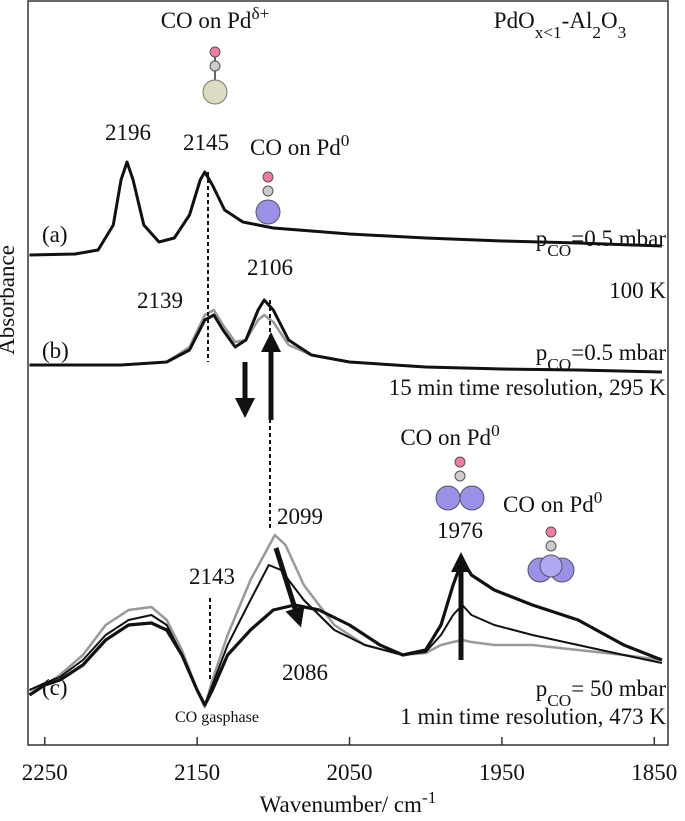 The height and width of the screenshot is (821, 685). I want to click on x-tick-label: 2150, so click(197, 772).